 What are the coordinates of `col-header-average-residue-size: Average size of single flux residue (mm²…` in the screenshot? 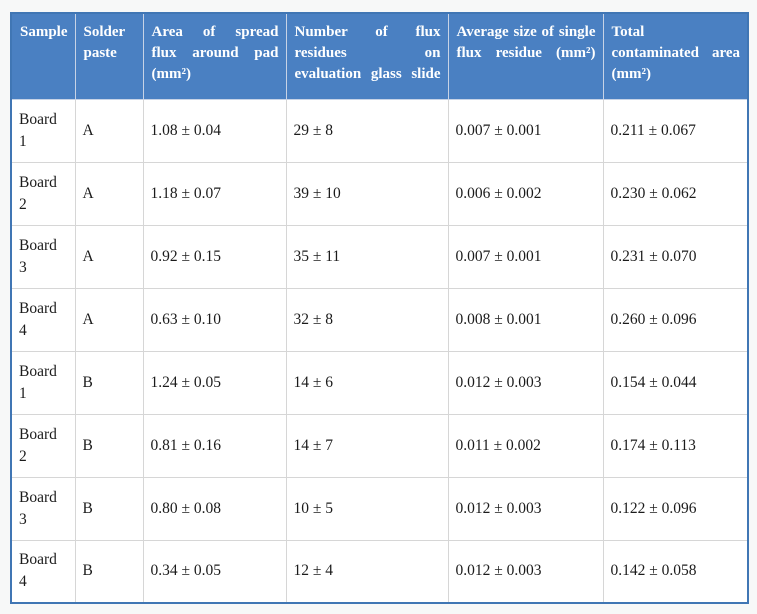 It's located at (525, 56).